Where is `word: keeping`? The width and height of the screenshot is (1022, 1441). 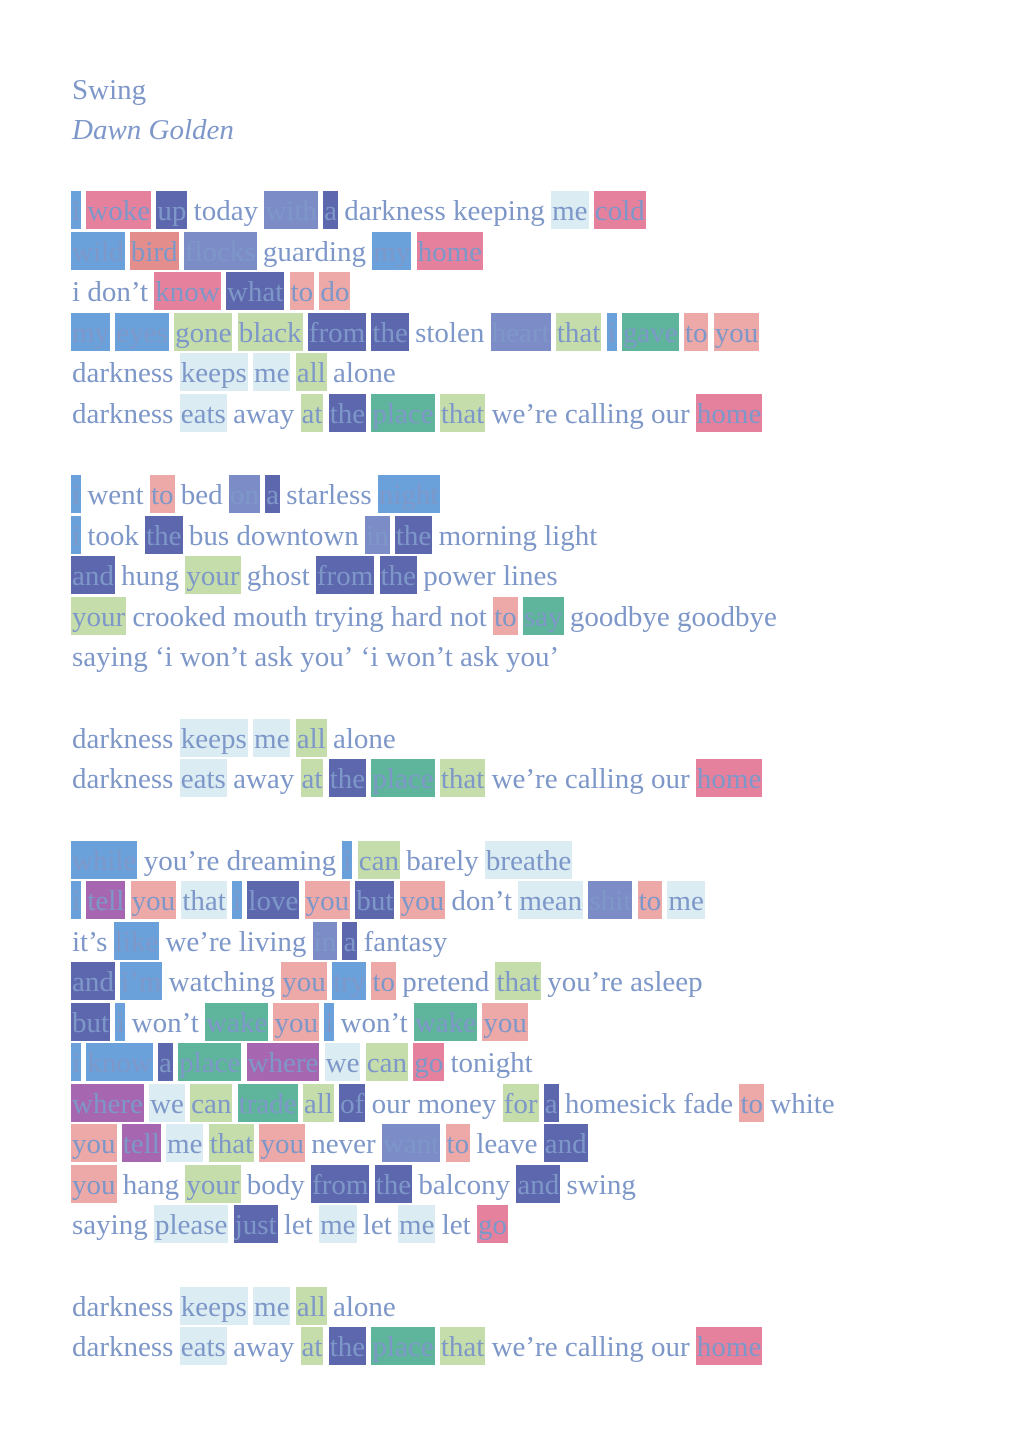 word: keeping is located at coordinates (499, 211).